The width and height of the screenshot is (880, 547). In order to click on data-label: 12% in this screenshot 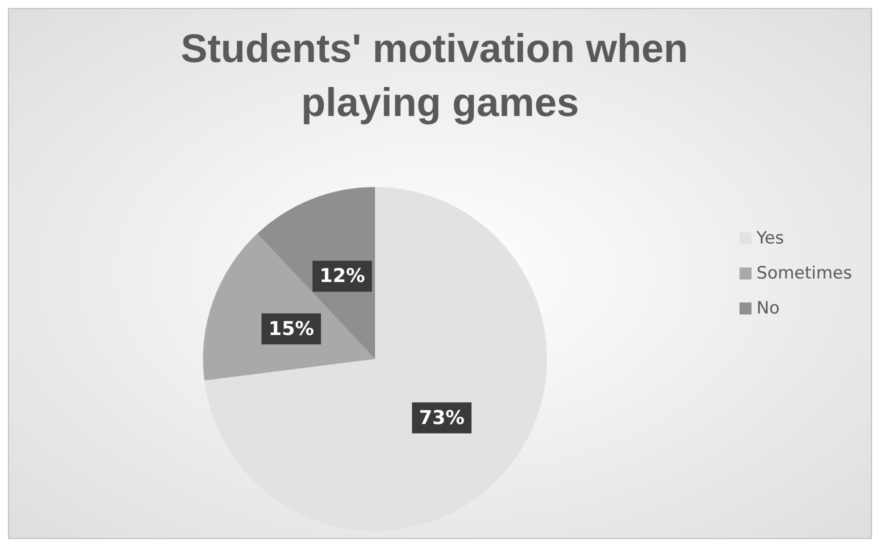, I will do `click(342, 276)`.